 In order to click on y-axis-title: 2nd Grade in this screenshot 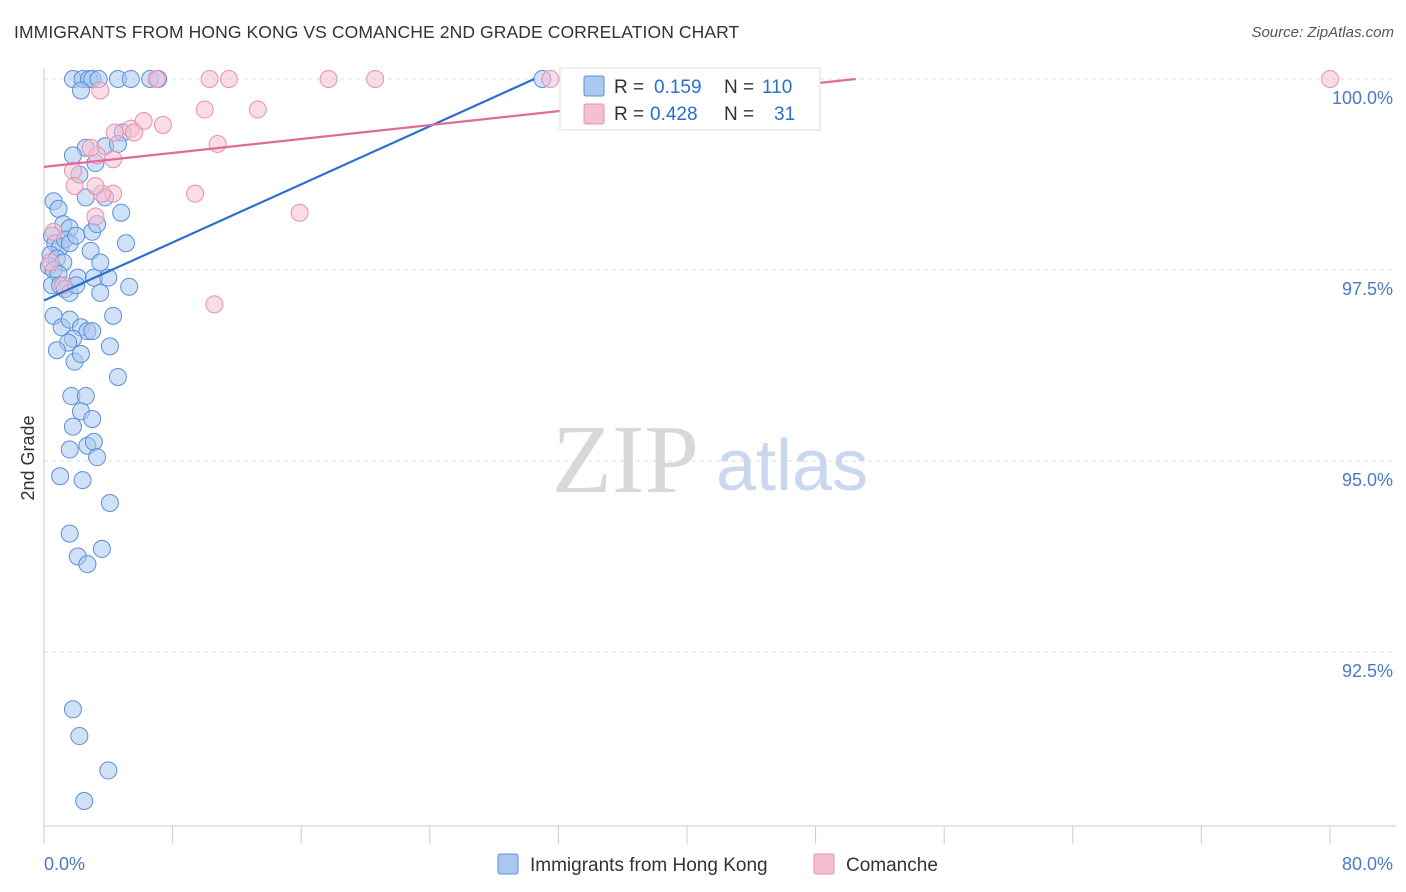, I will do `click(28, 457)`.